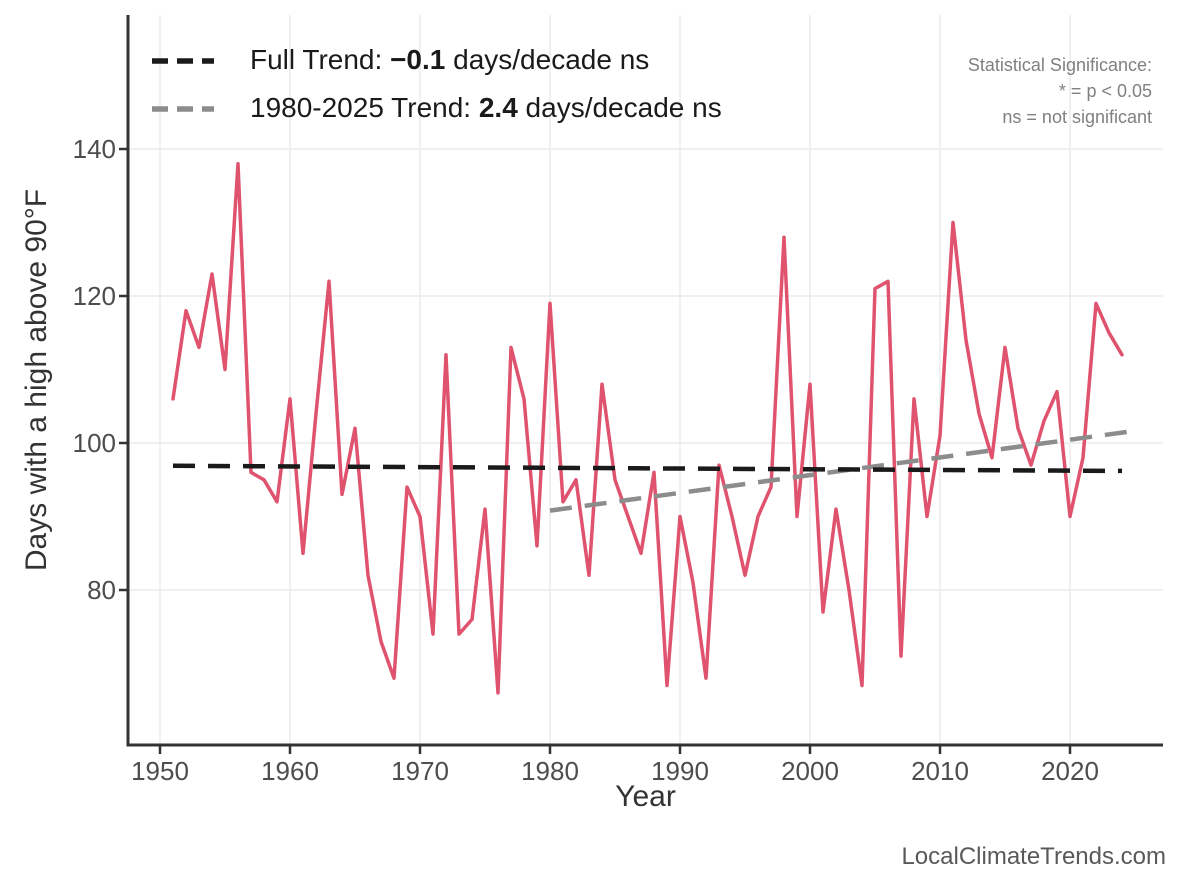 This screenshot has width=1184, height=889. Describe the element at coordinates (1059, 65) in the screenshot. I see `stat-note-line1: Statistical Significance:` at that location.